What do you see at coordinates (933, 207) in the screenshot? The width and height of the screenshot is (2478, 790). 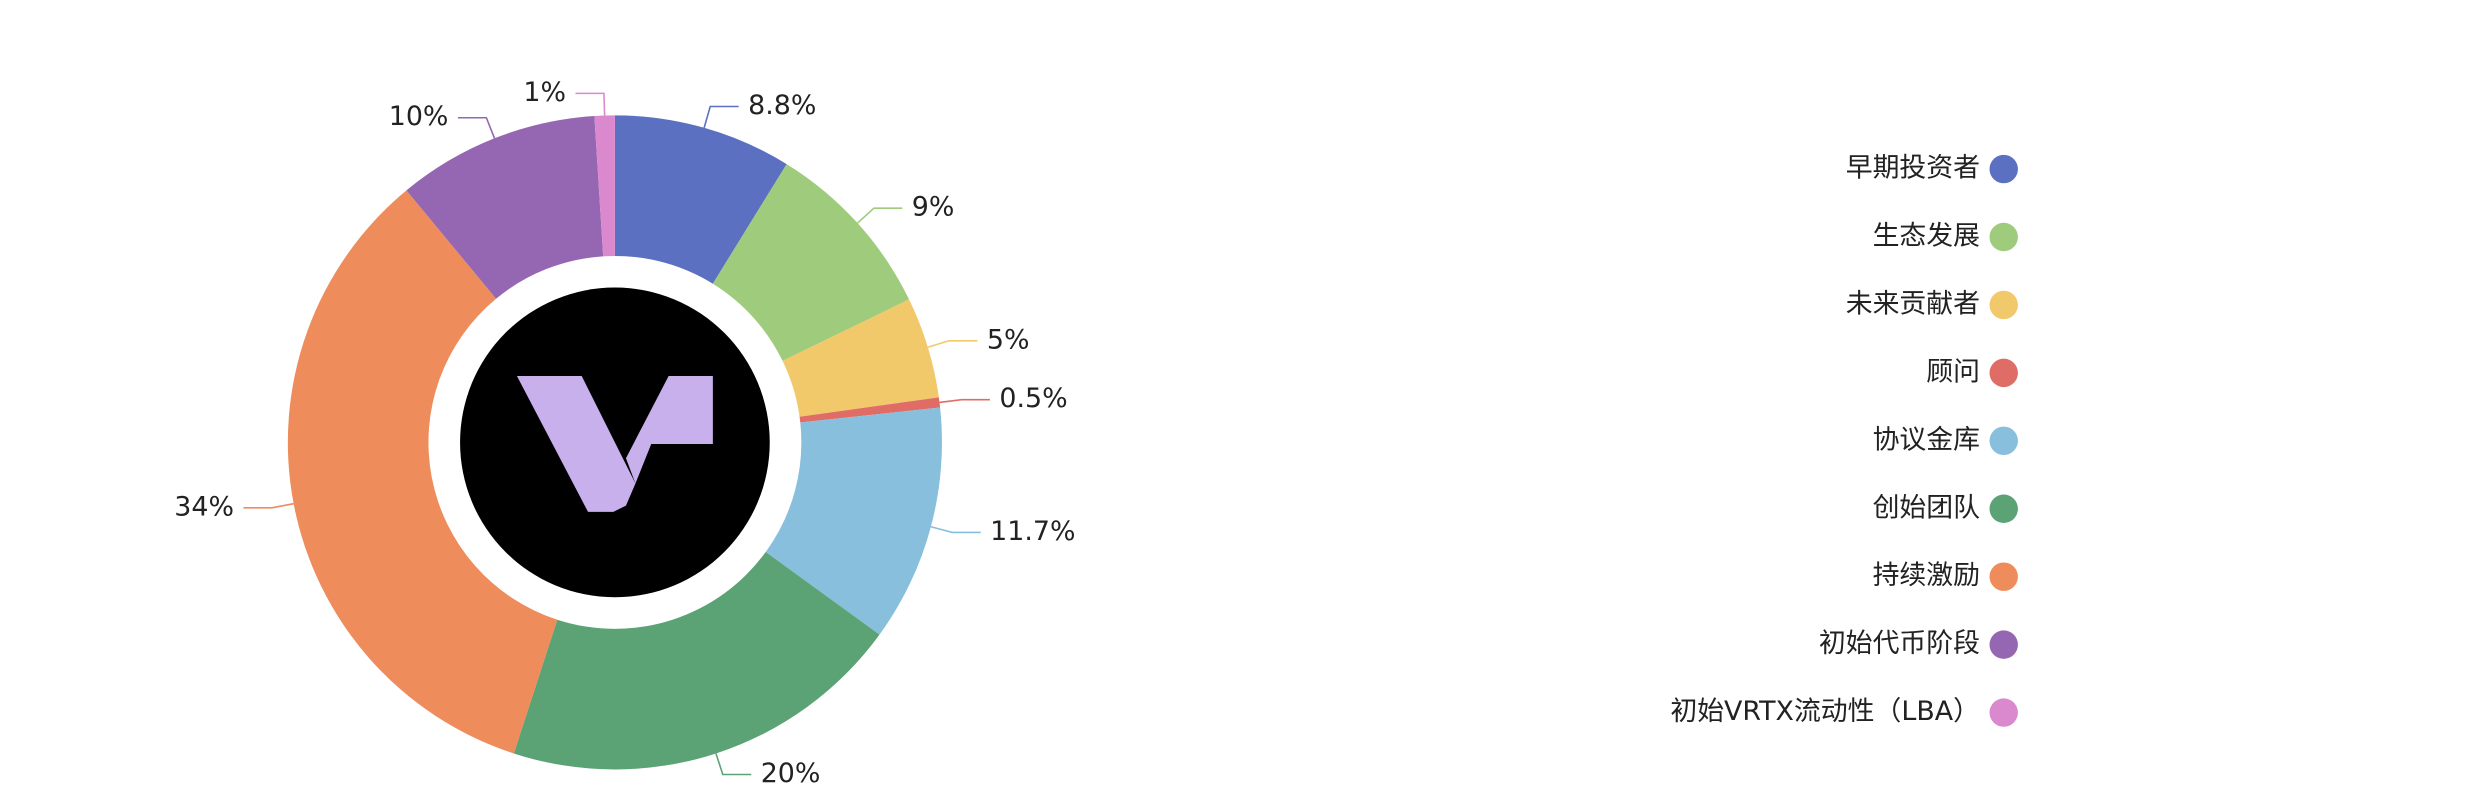 I see `data-label: 9%` at bounding box center [933, 207].